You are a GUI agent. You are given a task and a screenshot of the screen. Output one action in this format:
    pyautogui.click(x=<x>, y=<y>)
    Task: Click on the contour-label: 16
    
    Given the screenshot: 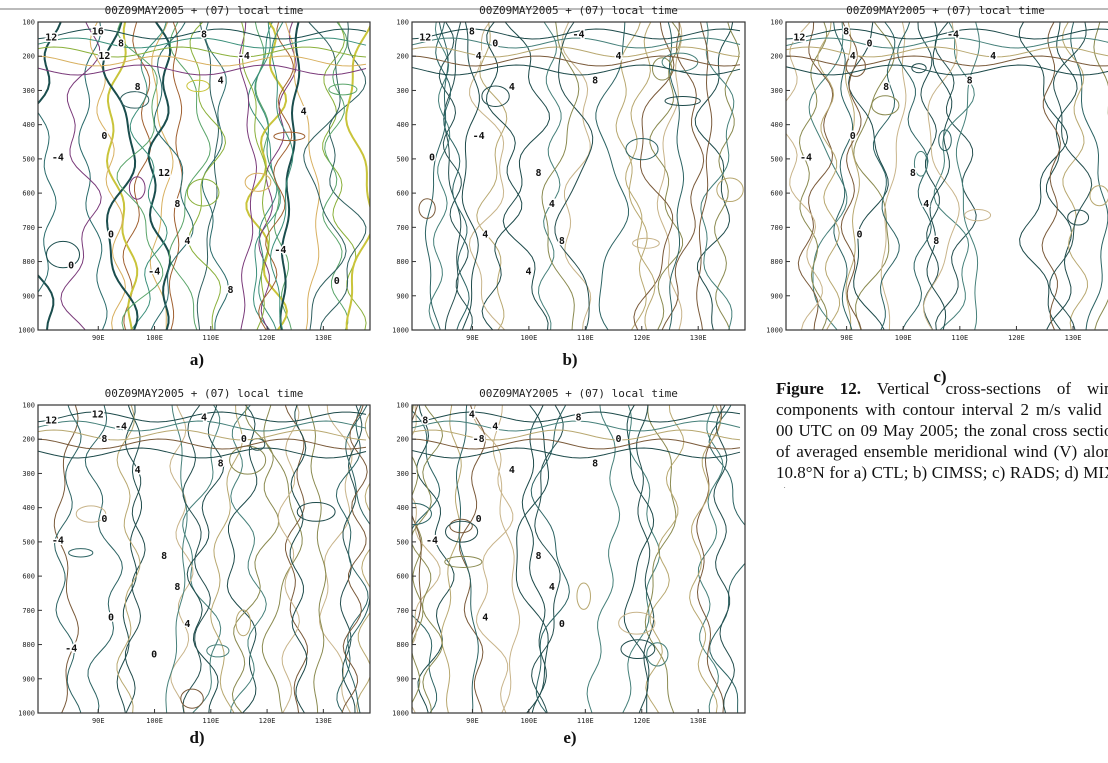 What is the action you would take?
    pyautogui.click(x=98, y=31)
    